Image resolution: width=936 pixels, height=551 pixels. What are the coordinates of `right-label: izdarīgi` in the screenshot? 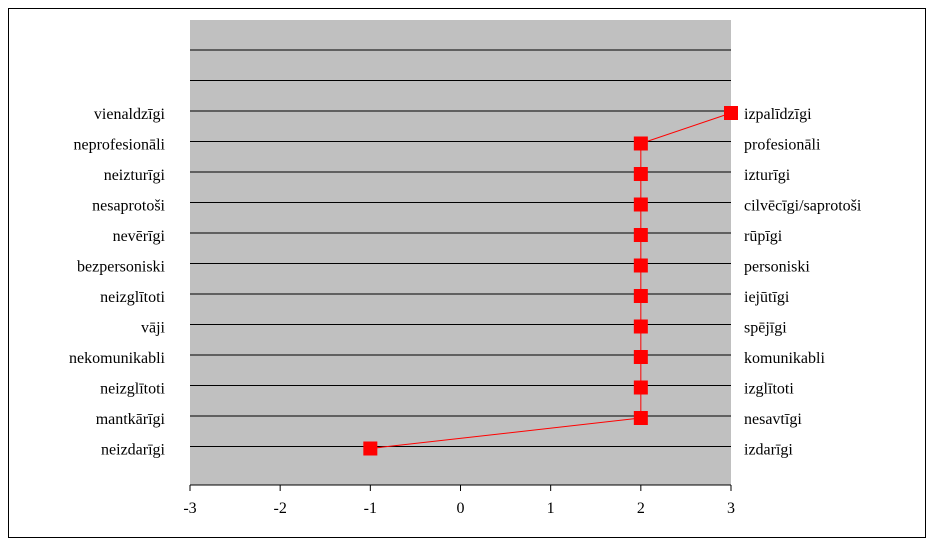 It's located at (768, 450).